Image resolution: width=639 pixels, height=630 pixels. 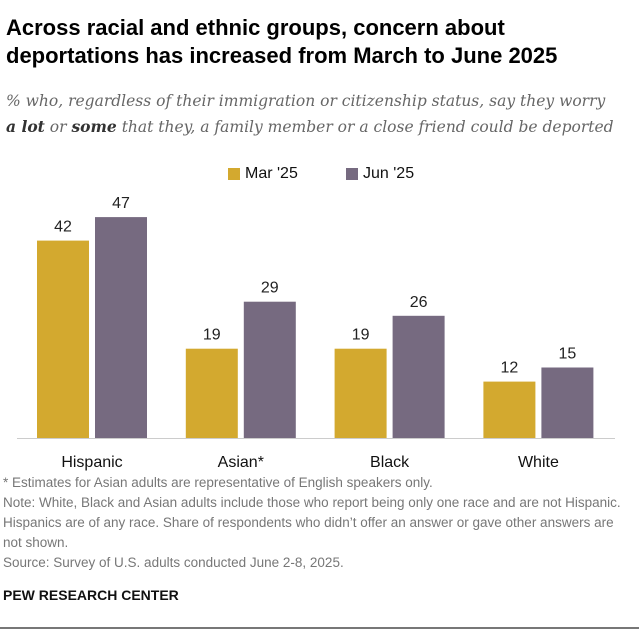 I want to click on data-label: 12, so click(x=510, y=368).